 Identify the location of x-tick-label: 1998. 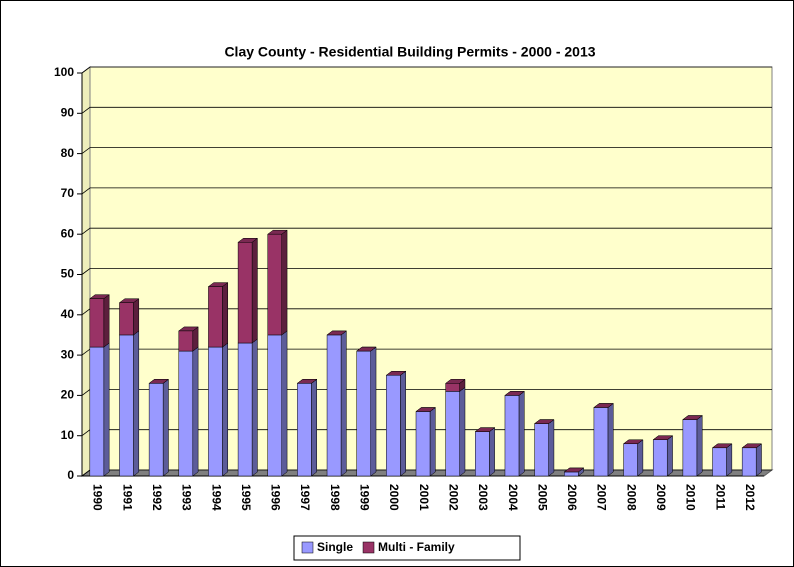
(335, 497).